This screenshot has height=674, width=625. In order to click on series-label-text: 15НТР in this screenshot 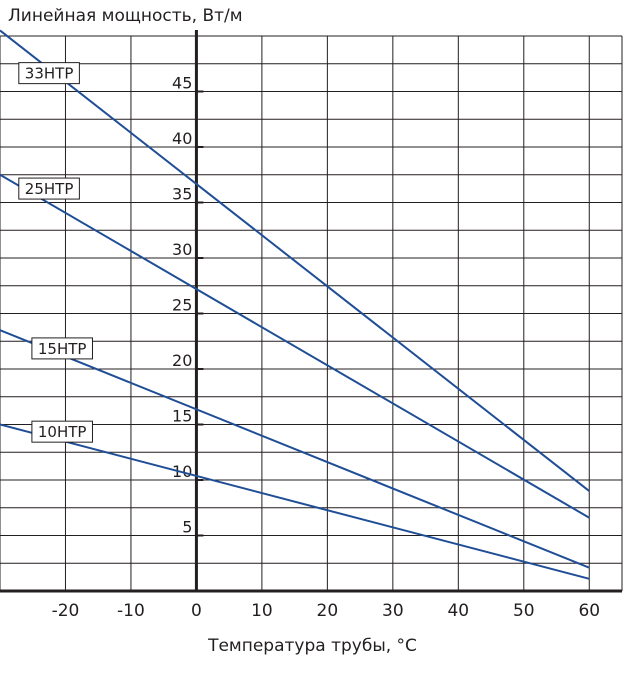, I will do `click(62, 349)`.